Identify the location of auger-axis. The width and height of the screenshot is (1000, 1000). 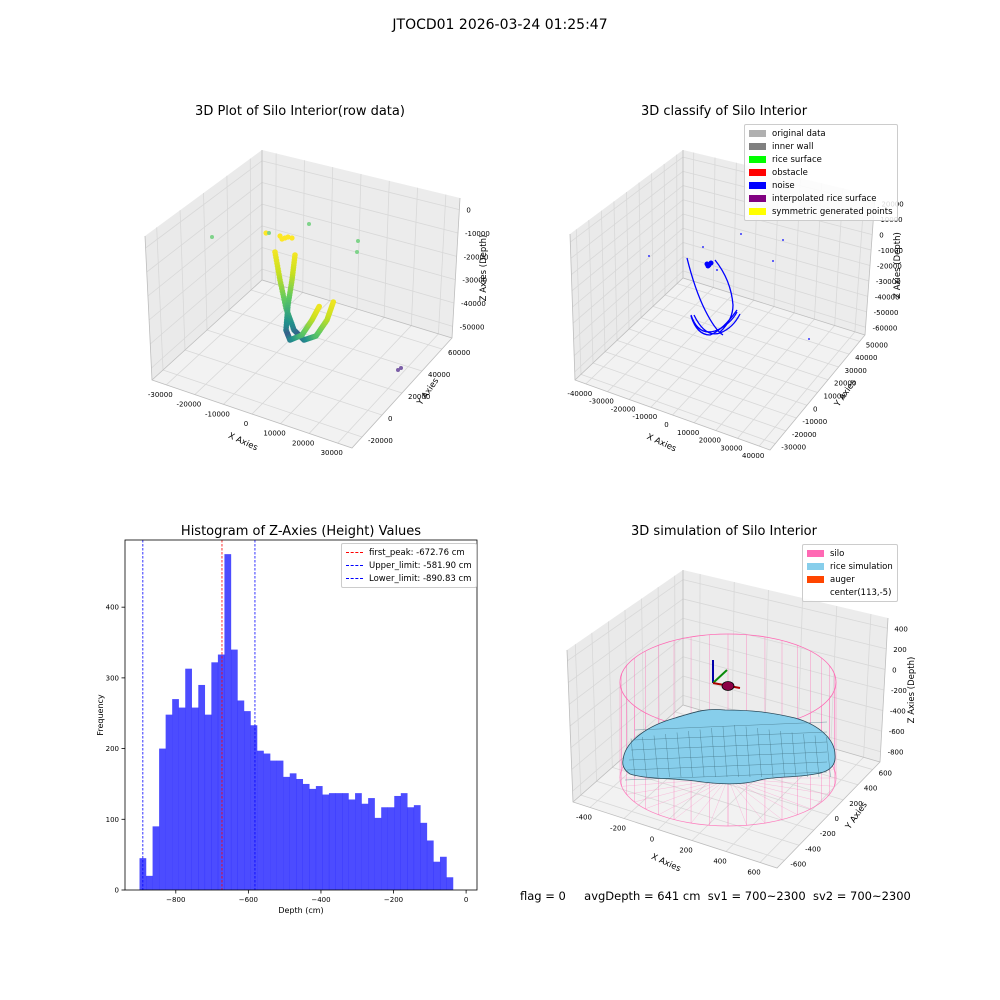
(720, 676).